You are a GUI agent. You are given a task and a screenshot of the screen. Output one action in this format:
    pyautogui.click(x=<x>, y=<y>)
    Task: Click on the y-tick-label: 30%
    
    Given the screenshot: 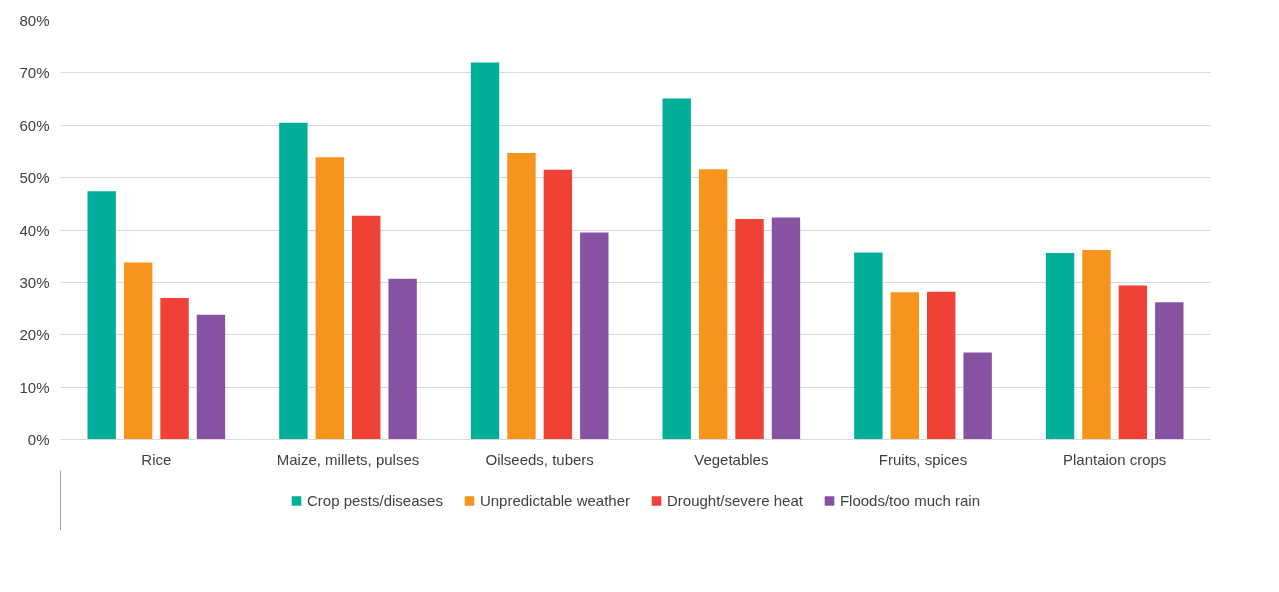 What is the action you would take?
    pyautogui.click(x=34, y=282)
    